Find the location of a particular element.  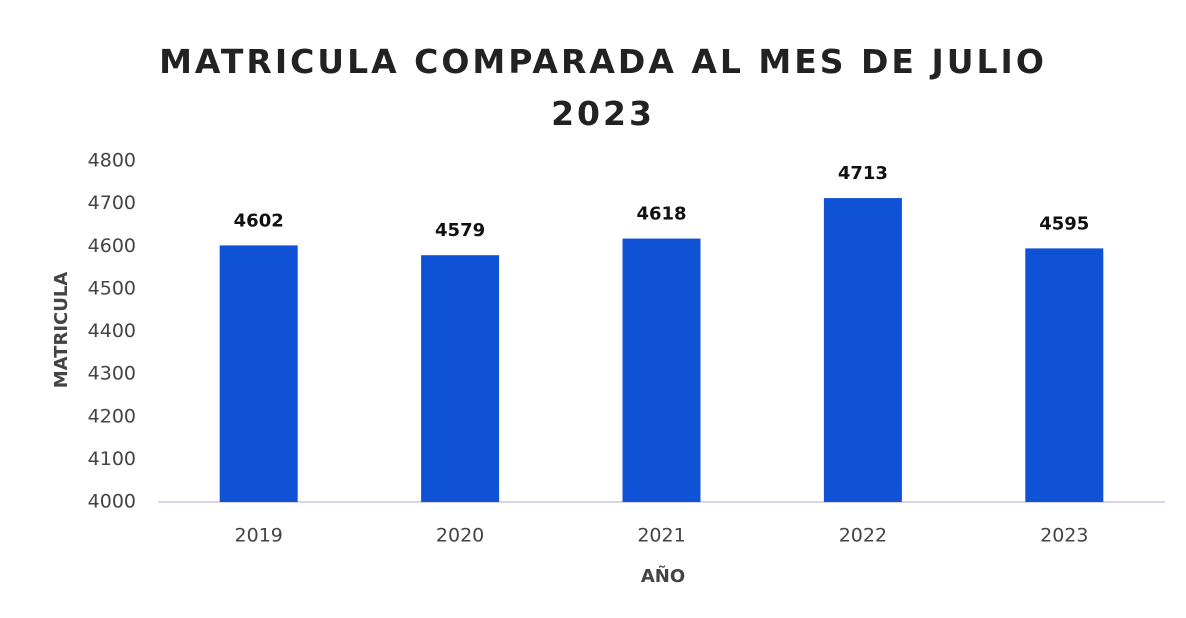

y-tick-label: 4200 is located at coordinates (112, 416).